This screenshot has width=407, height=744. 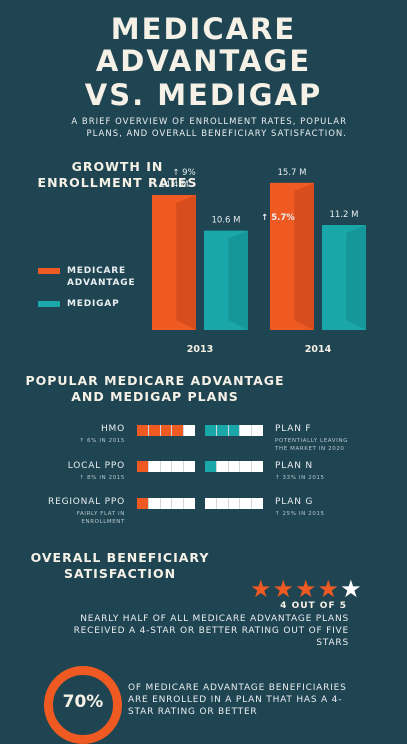 What do you see at coordinates (238, 280) in the screenshot?
I see `bar-shade-mg-2013` at bounding box center [238, 280].